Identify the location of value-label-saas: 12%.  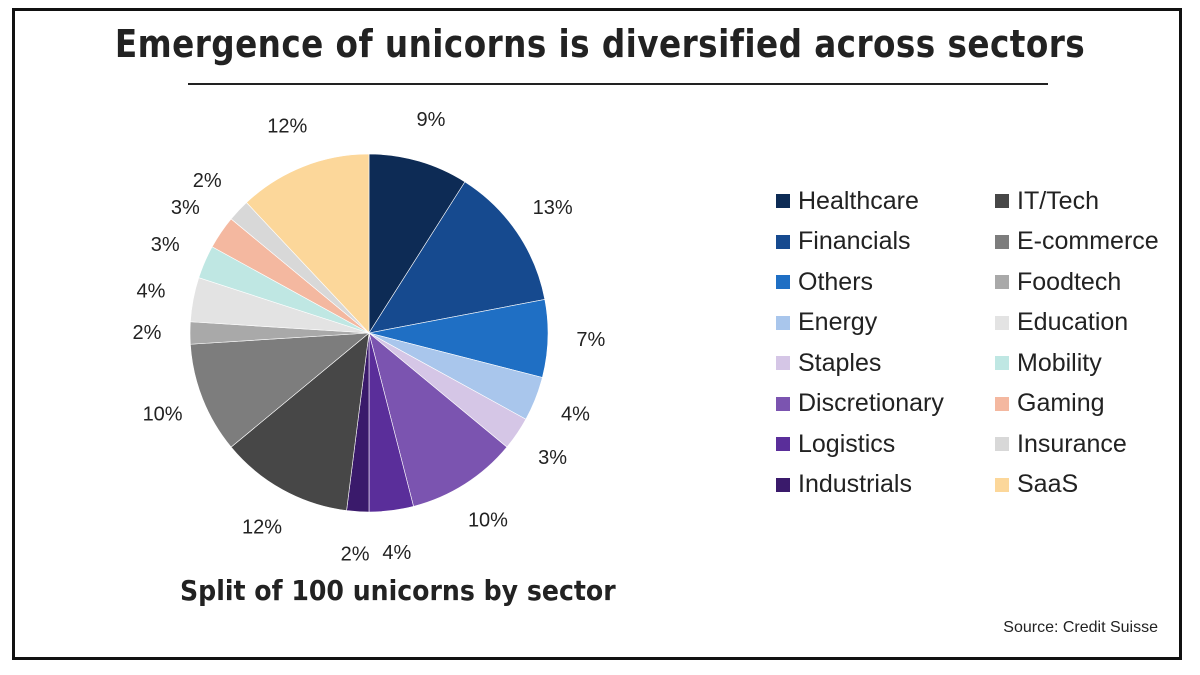
(287, 127).